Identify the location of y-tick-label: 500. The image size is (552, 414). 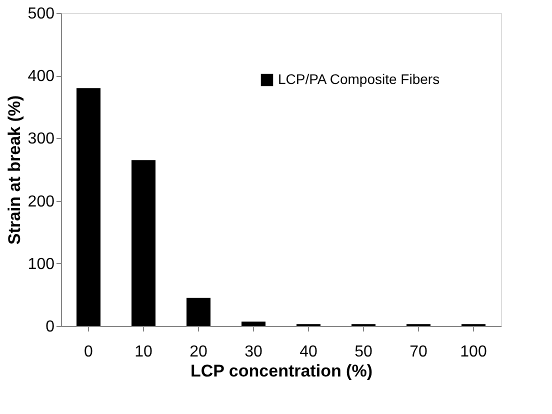
(41, 14).